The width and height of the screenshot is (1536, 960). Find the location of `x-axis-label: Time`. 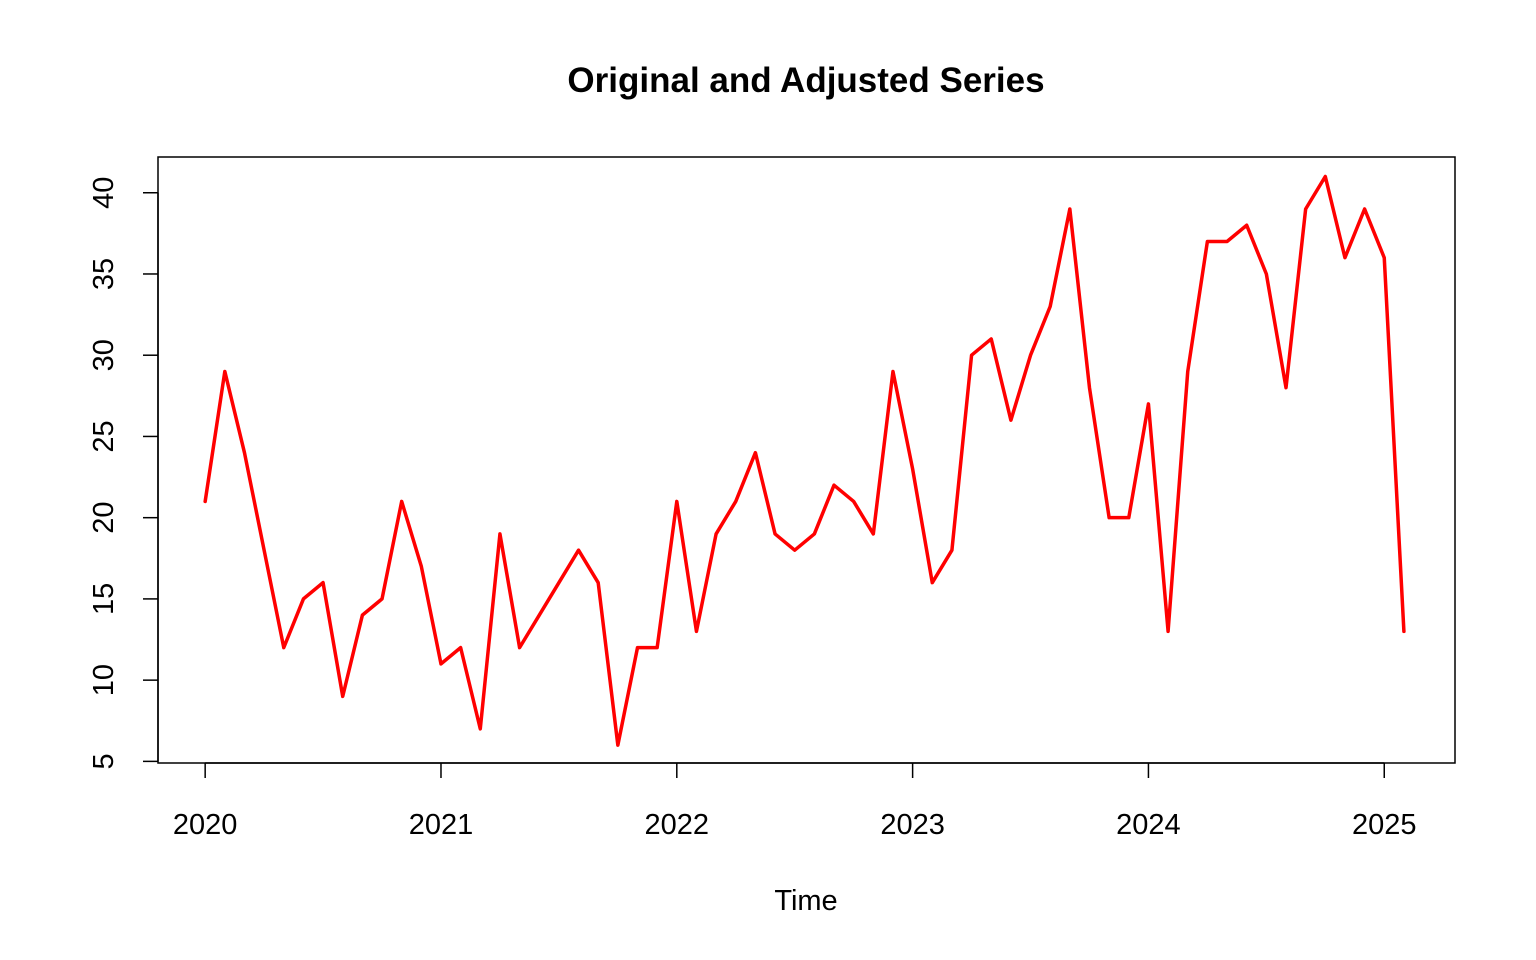

x-axis-label: Time is located at coordinates (805, 901).